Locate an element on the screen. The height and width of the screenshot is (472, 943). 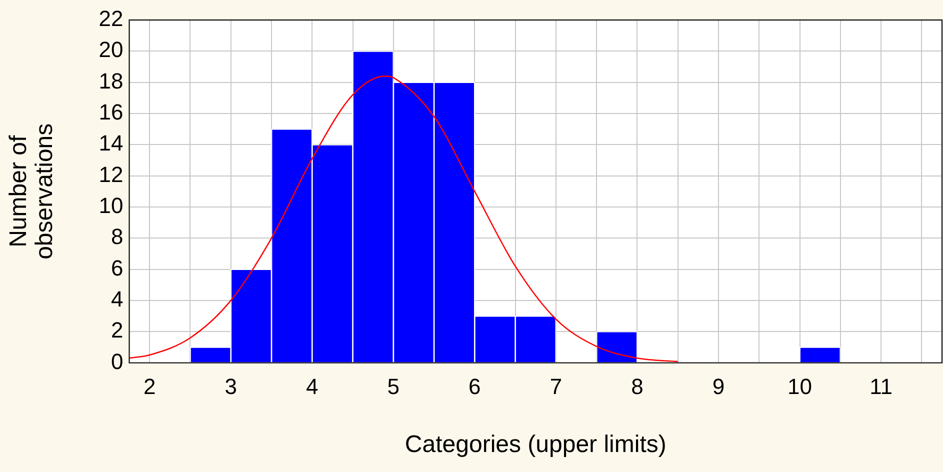
x-tick-label: 11 is located at coordinates (881, 387).